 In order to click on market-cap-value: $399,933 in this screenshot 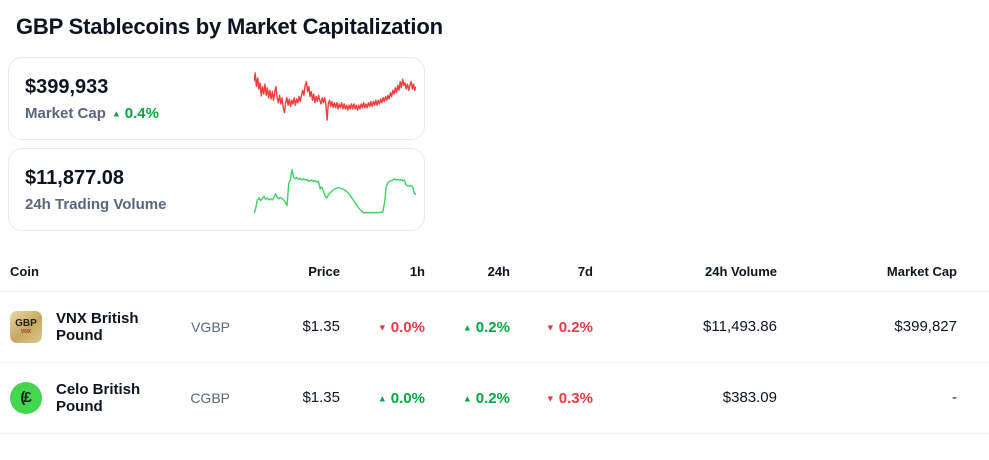, I will do `click(67, 86)`.